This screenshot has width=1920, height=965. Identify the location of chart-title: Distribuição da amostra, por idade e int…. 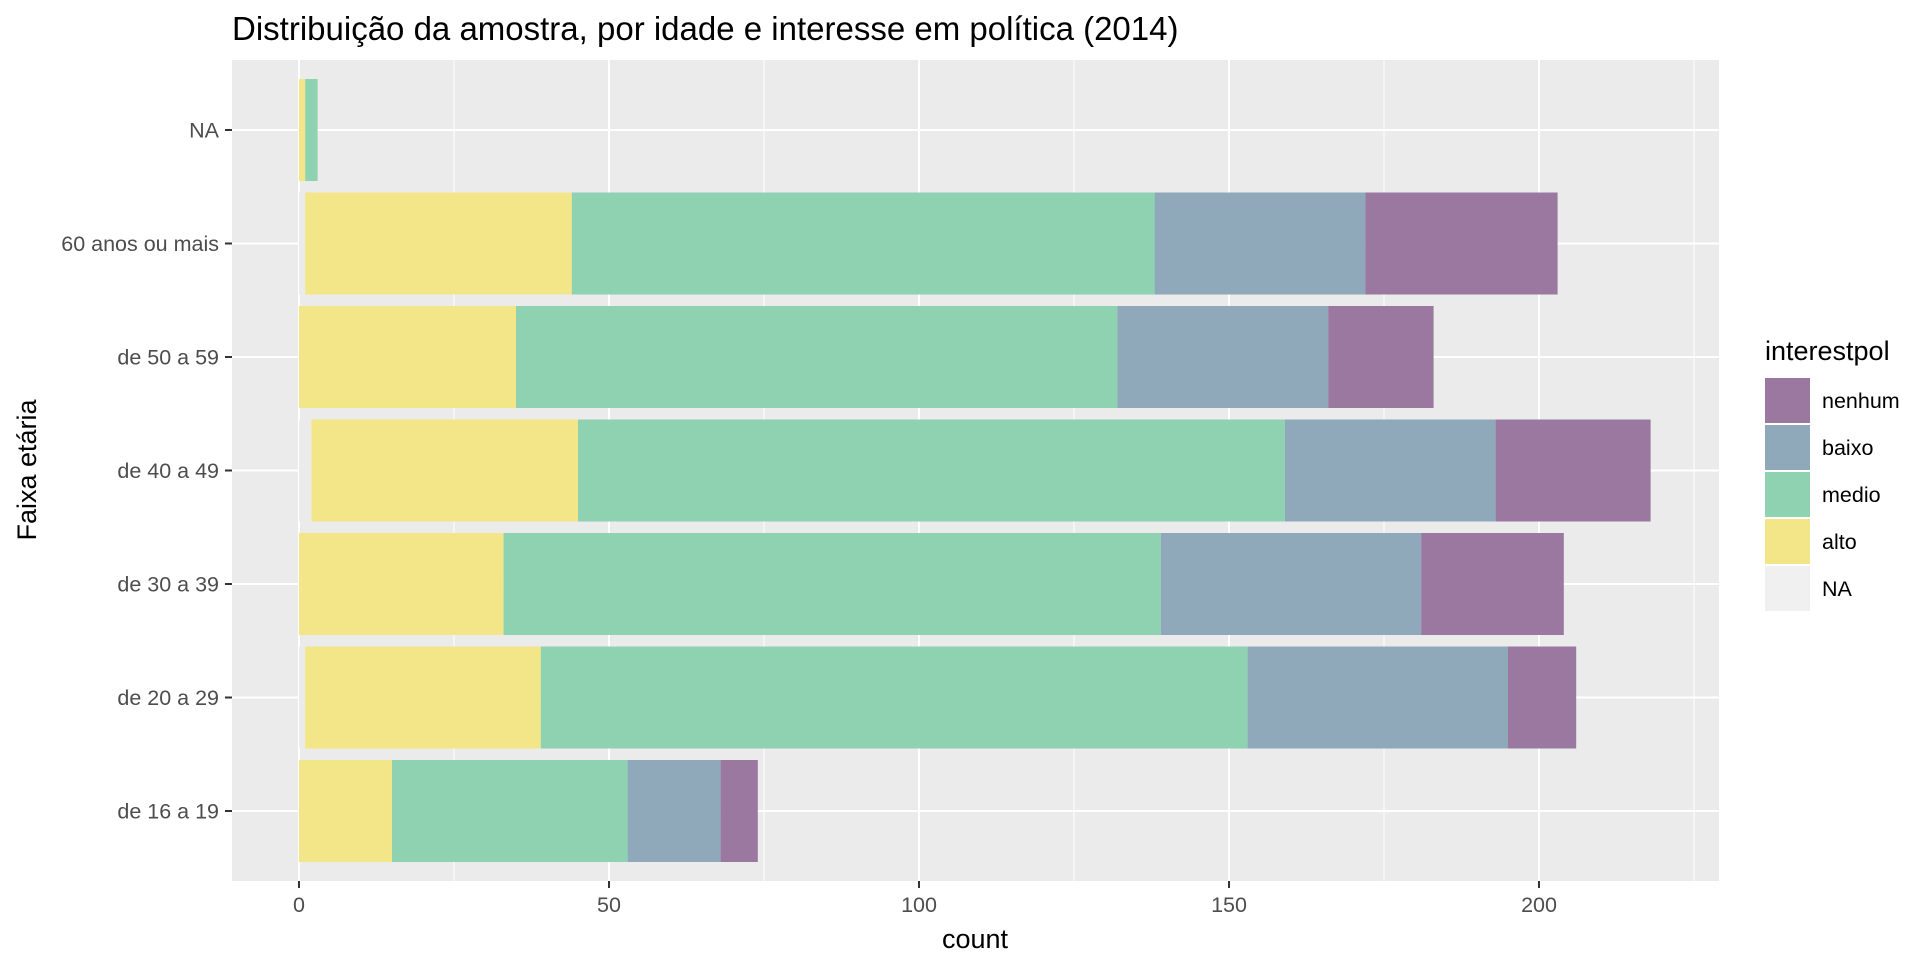
(705, 28).